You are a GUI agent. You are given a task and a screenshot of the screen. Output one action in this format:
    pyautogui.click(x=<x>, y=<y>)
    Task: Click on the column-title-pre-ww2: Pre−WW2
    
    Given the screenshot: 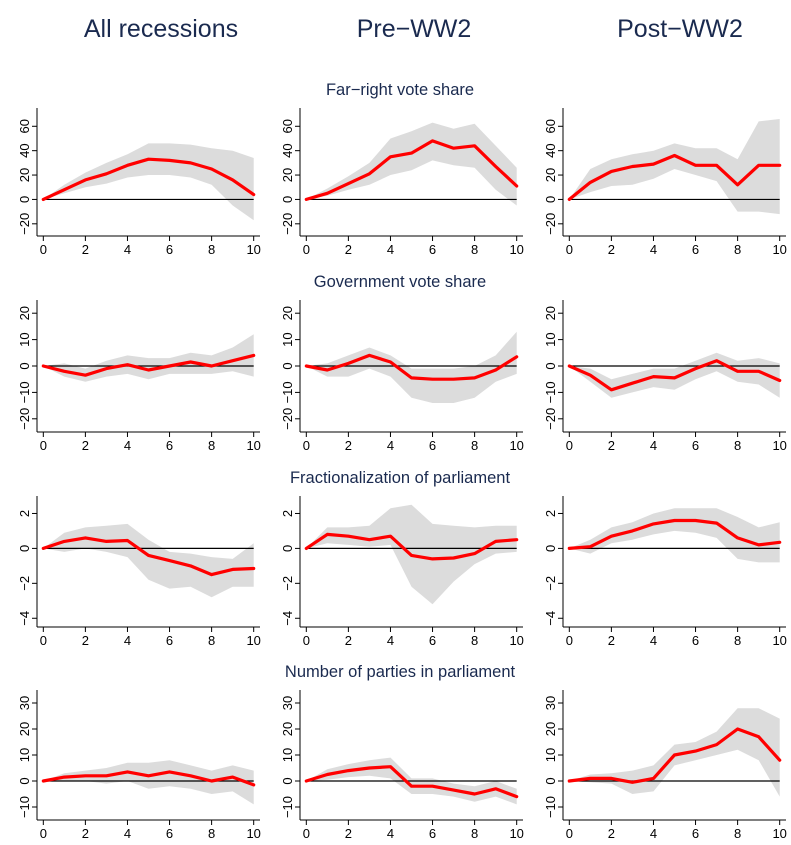 What is the action you would take?
    pyautogui.click(x=414, y=29)
    